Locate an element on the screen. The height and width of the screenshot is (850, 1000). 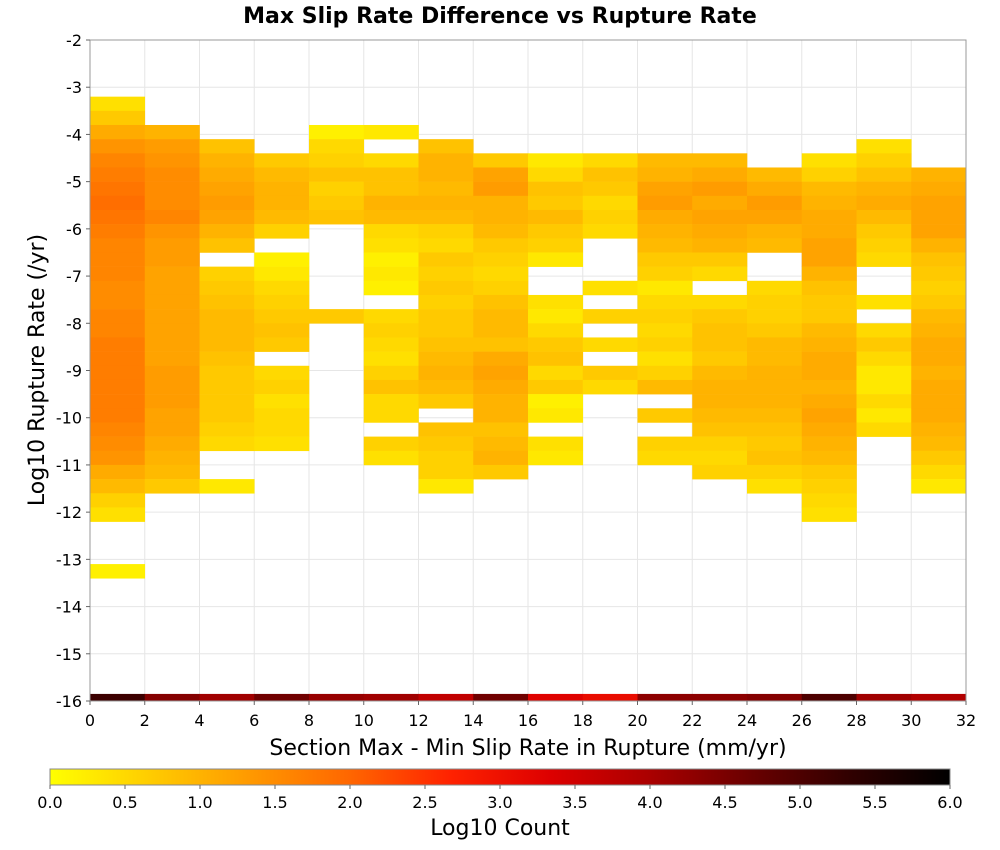
y-tick-label: -15 is located at coordinates (69, 654).